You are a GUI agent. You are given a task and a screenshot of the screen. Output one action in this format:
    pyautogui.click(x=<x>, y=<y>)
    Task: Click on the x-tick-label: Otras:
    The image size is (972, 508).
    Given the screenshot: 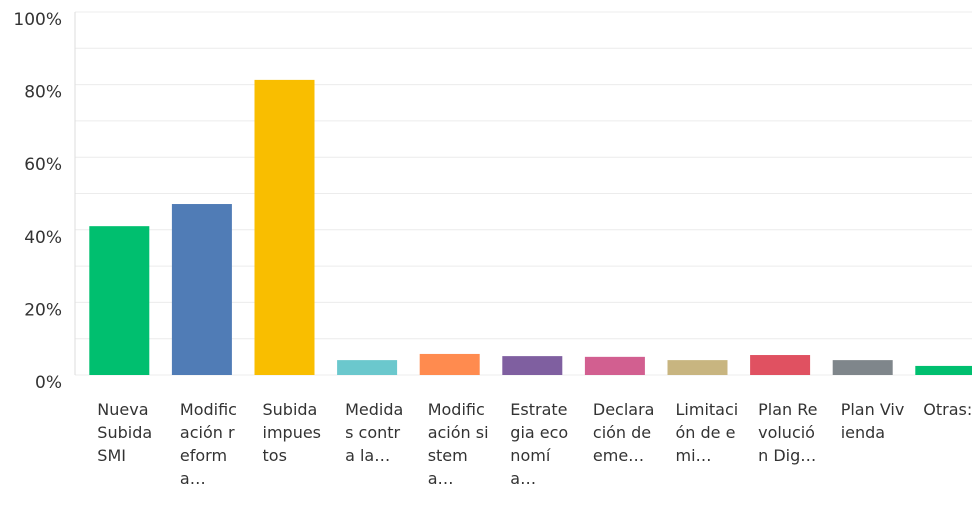 What is the action you would take?
    pyautogui.click(x=947, y=409)
    